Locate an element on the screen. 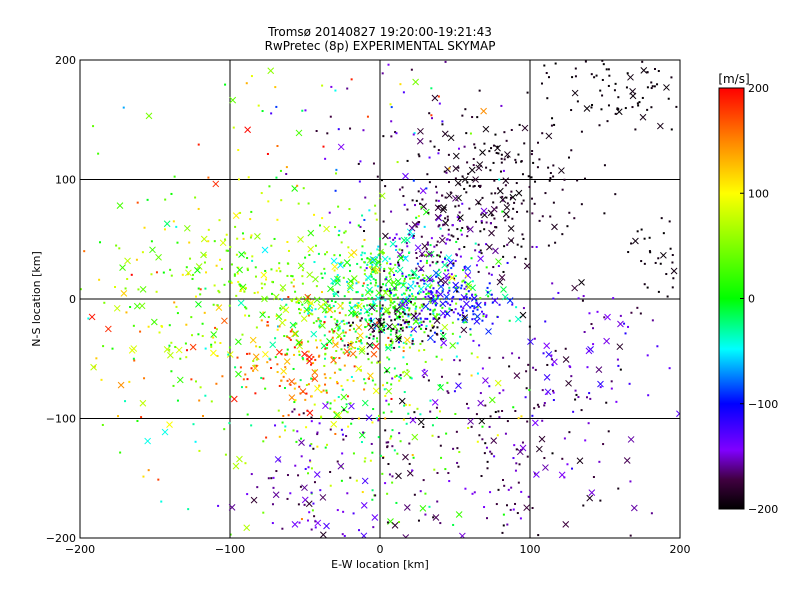 The width and height of the screenshot is (800, 600). x-tick-label: −200 is located at coordinates (80, 549).